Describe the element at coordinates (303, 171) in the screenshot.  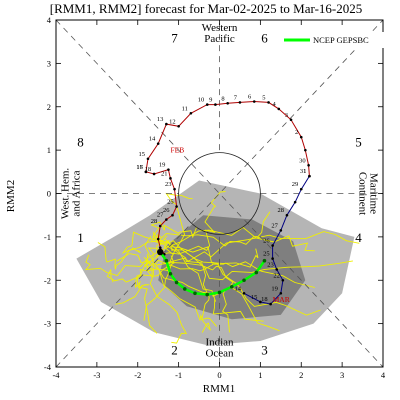
I see `point-label: 31` at that location.